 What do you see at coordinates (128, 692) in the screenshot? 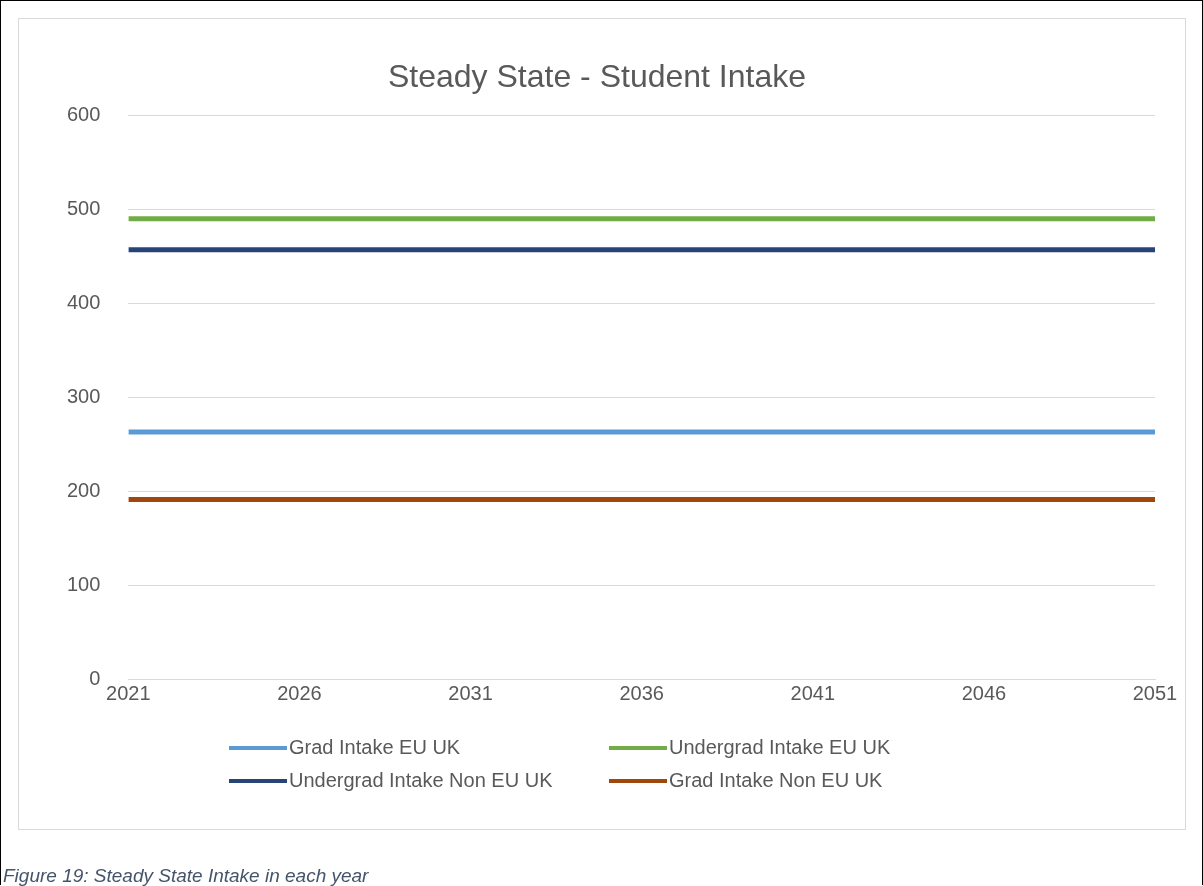
I see `x-tick-label: 2021` at bounding box center [128, 692].